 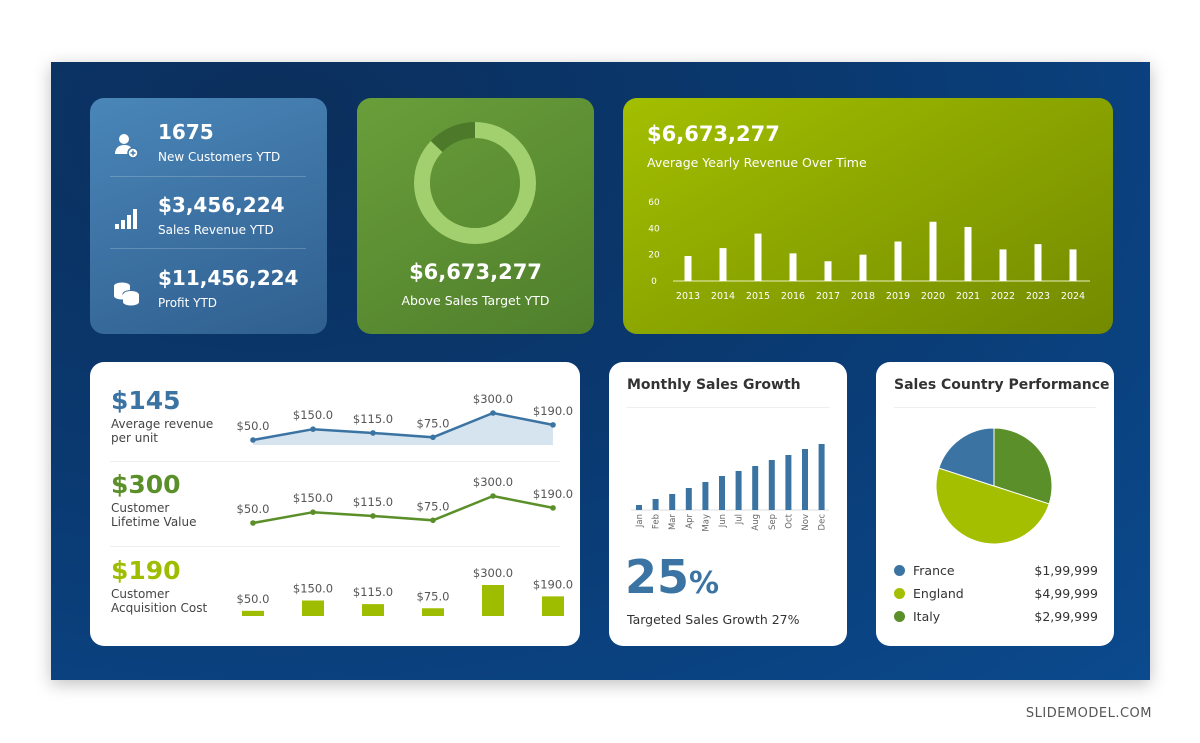 What do you see at coordinates (806, 522) in the screenshot?
I see `x-tick-label: Nov` at bounding box center [806, 522].